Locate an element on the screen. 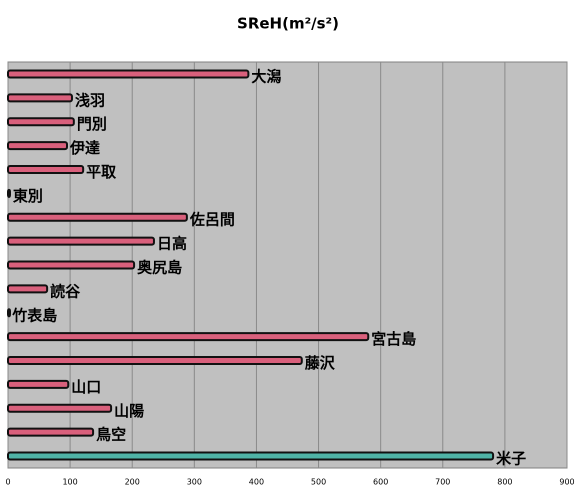  bar-label: 鳥空 is located at coordinates (111, 435).